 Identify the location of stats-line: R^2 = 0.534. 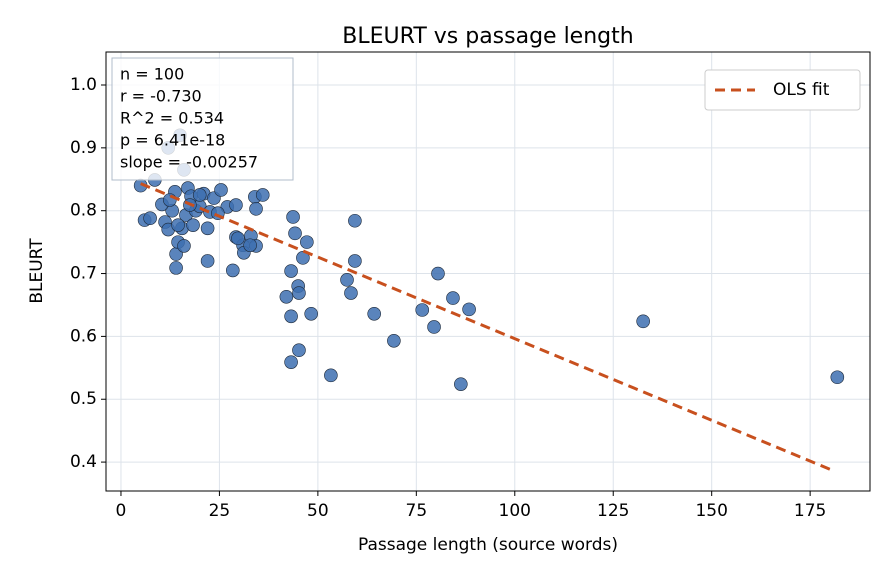
(172, 118).